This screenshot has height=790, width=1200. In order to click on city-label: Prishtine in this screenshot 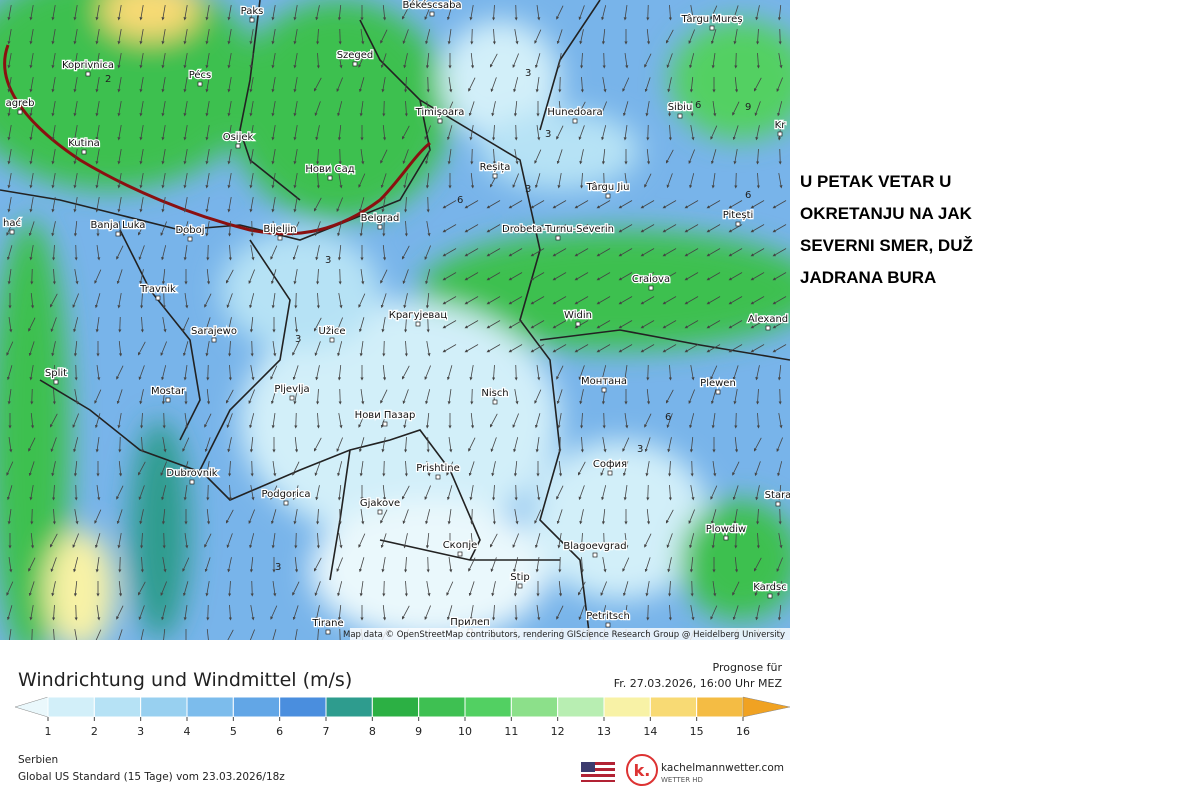, I will do `click(437, 468)`.